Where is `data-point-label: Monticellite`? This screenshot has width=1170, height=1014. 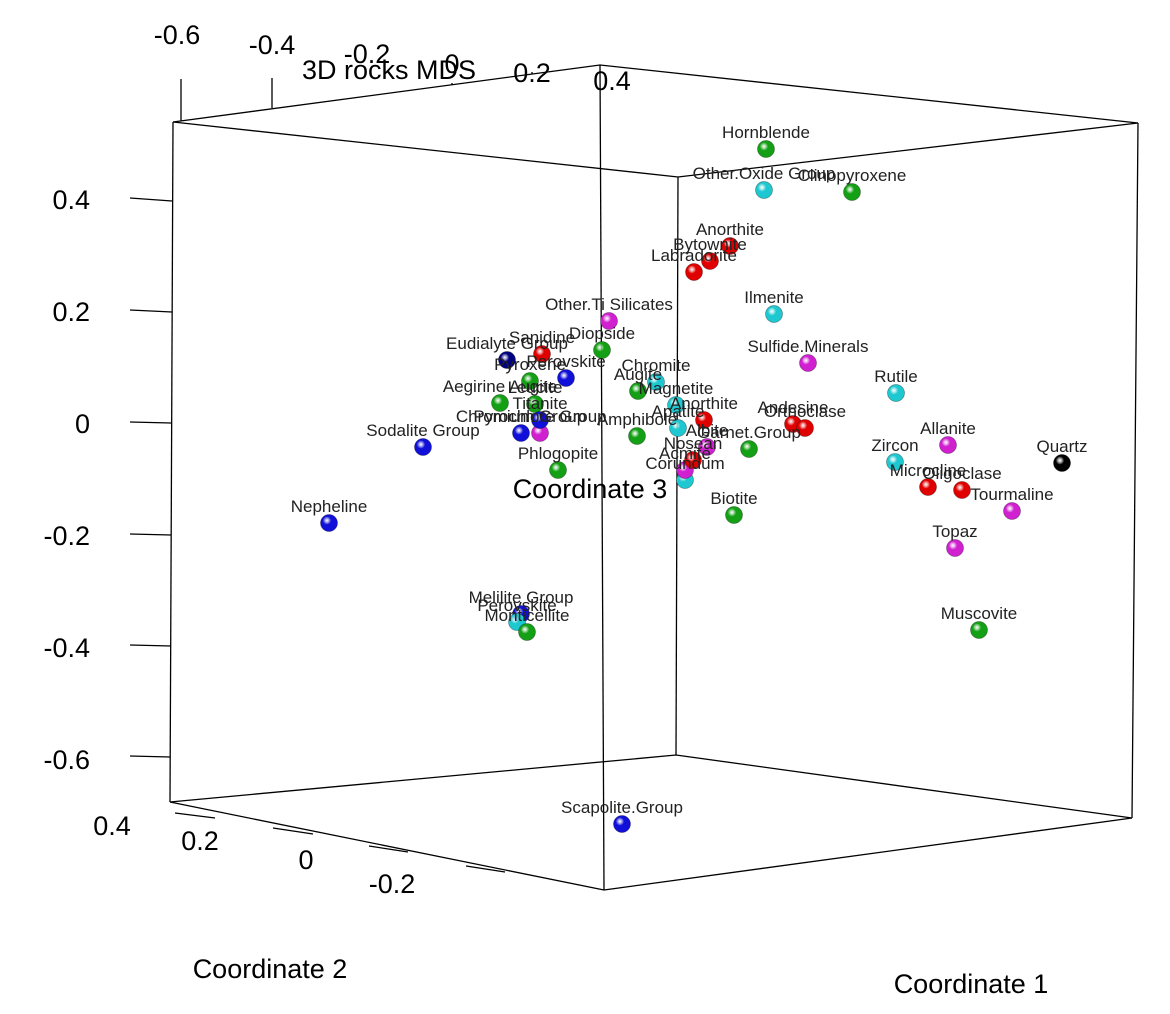 data-point-label: Monticellite is located at coordinates (526, 615).